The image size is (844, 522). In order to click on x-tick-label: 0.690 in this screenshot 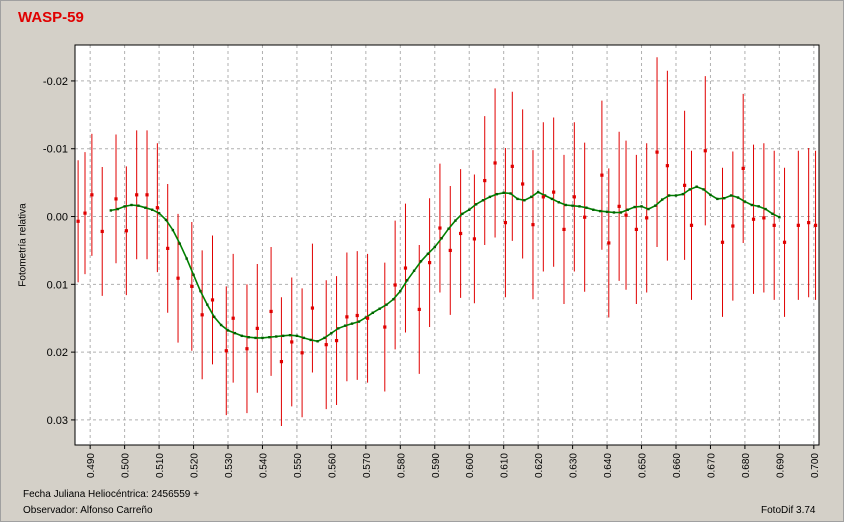, I will do `click(780, 465)`.